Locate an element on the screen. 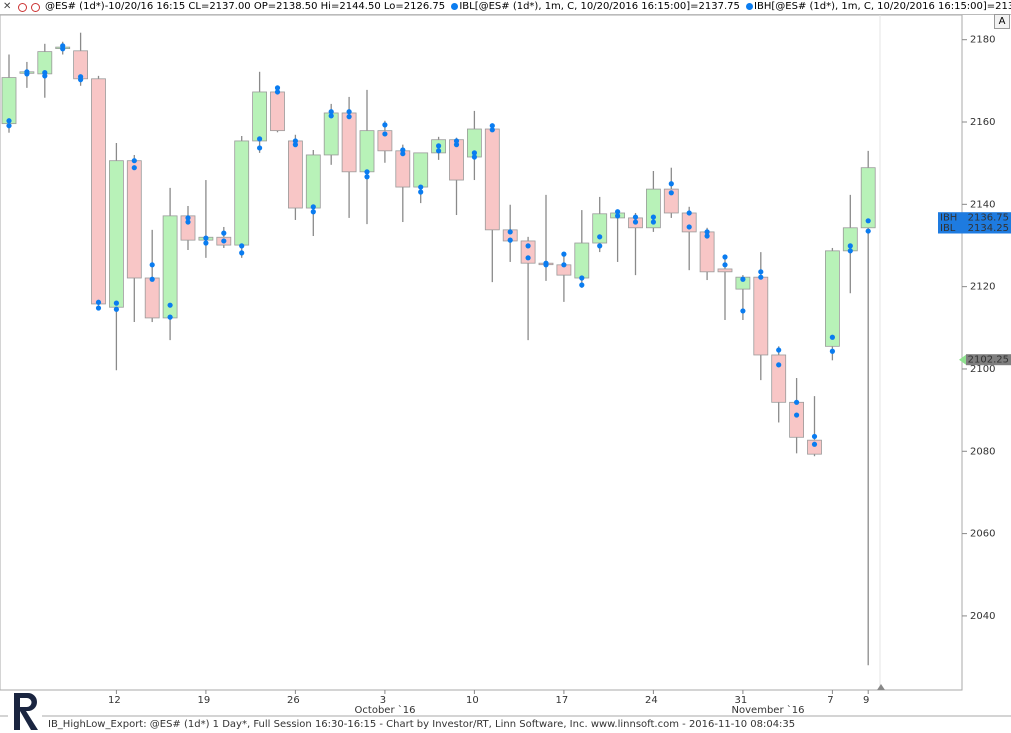 This screenshot has height=733, width=1011. price-label-value: 2102.25 is located at coordinates (988, 360).